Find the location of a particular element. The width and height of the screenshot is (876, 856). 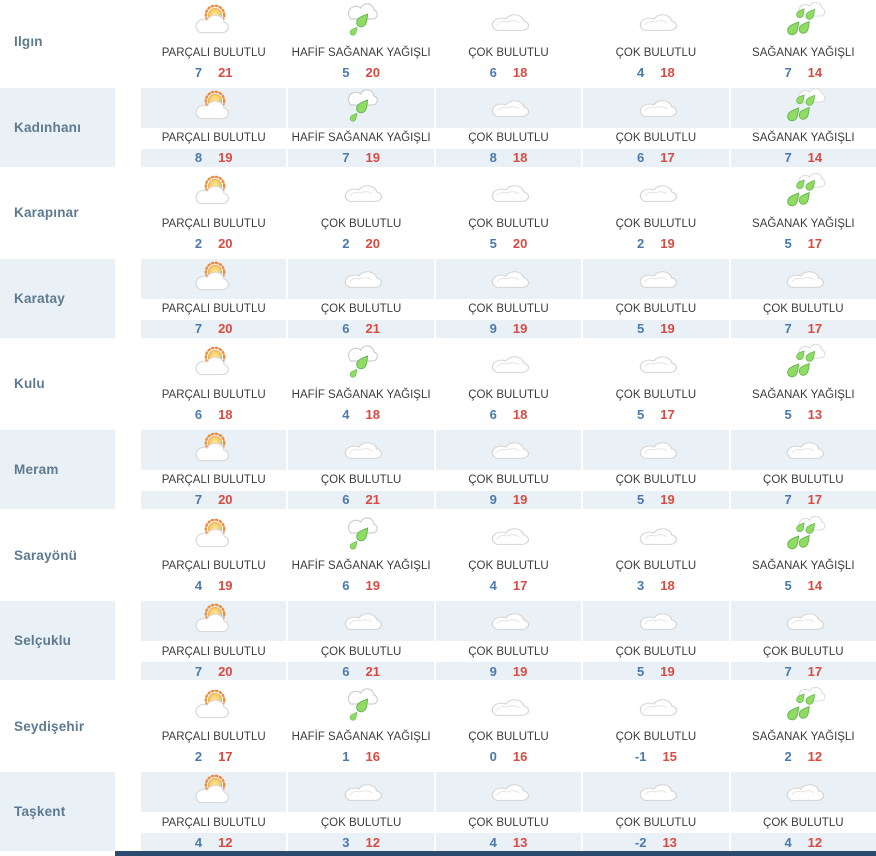

min-temp: 8 is located at coordinates (198, 158).